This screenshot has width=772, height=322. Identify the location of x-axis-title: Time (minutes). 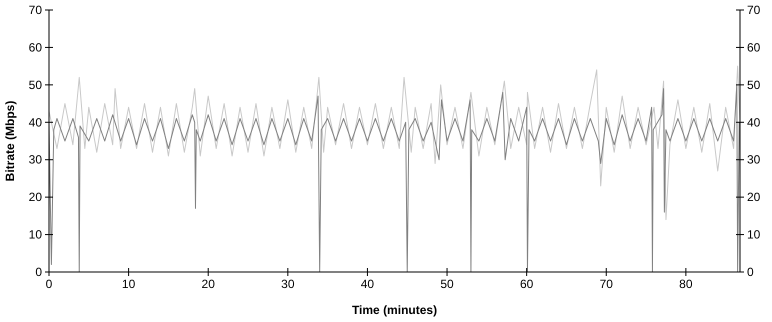
(395, 310).